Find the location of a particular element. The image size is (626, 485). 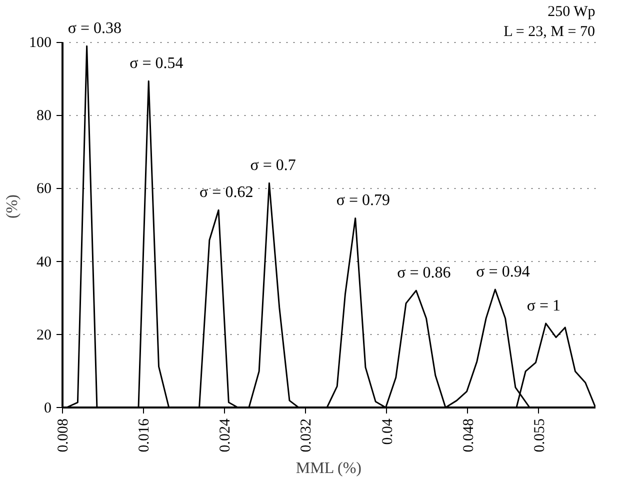

annotation: σ = 0.7 is located at coordinates (273, 165).